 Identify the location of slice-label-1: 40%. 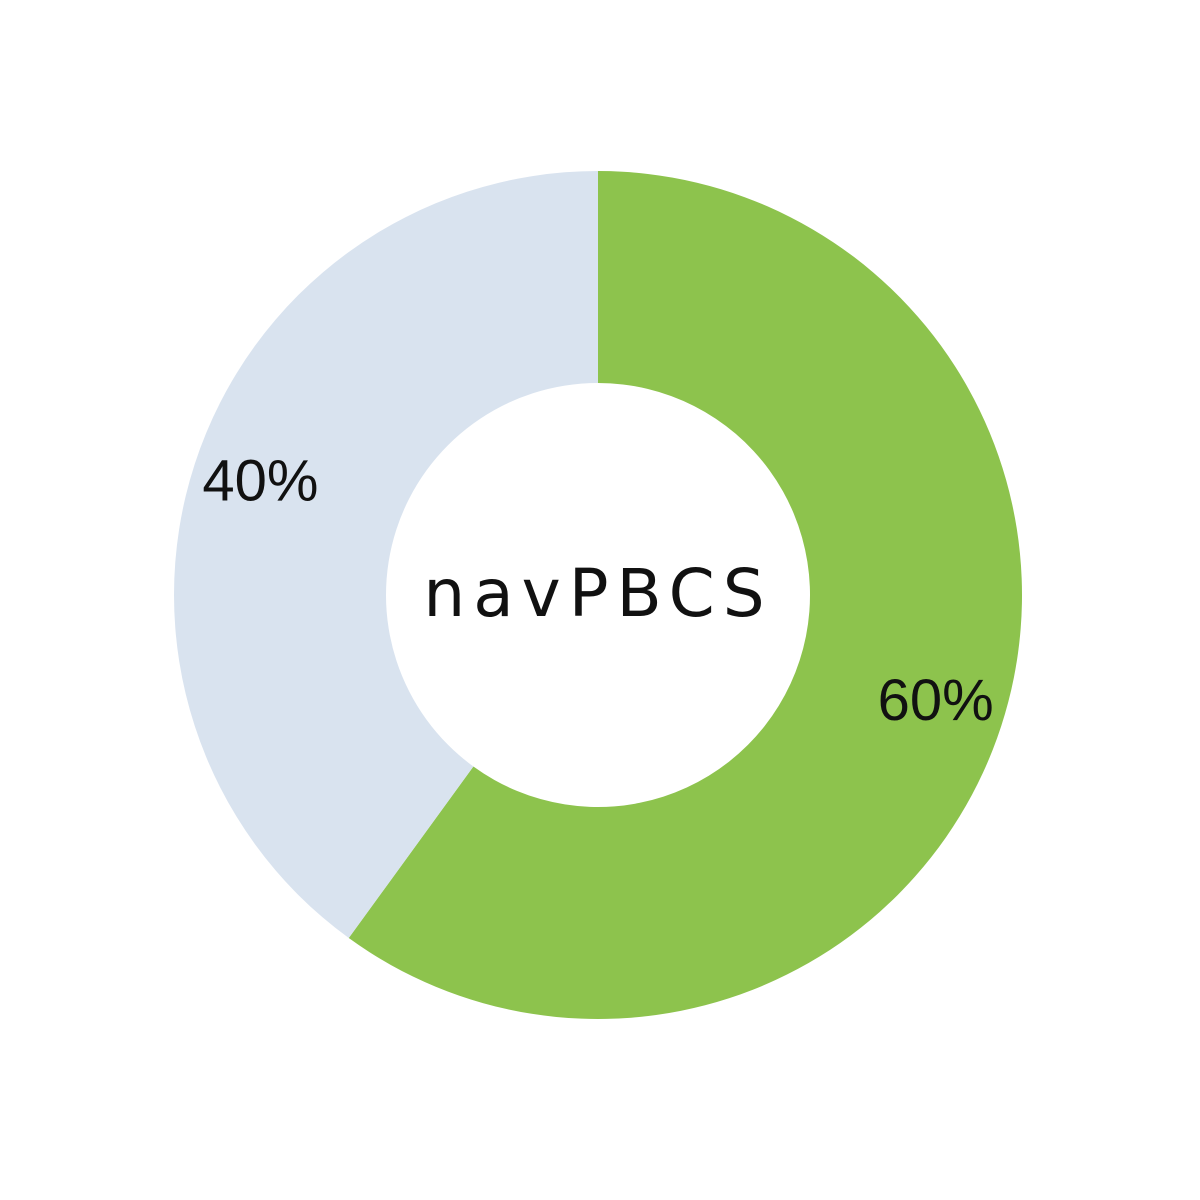
(260, 481).